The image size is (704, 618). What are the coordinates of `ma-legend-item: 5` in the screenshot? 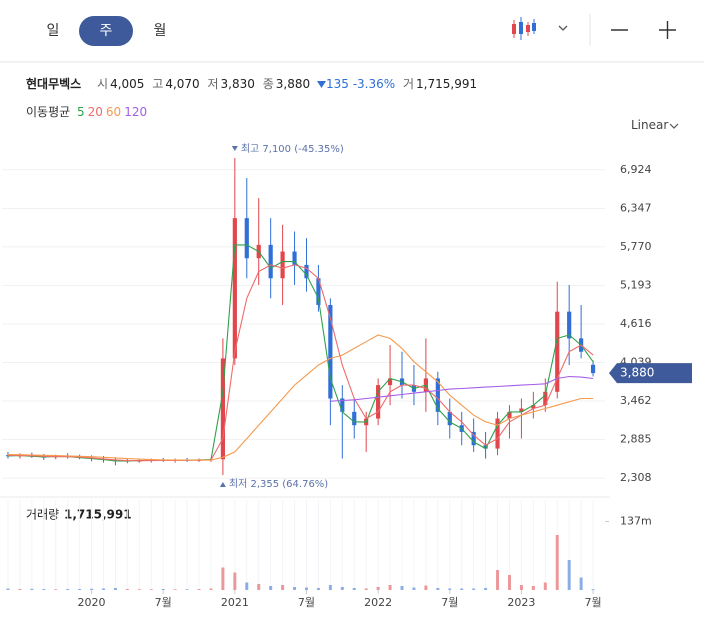 It's located at (81, 112).